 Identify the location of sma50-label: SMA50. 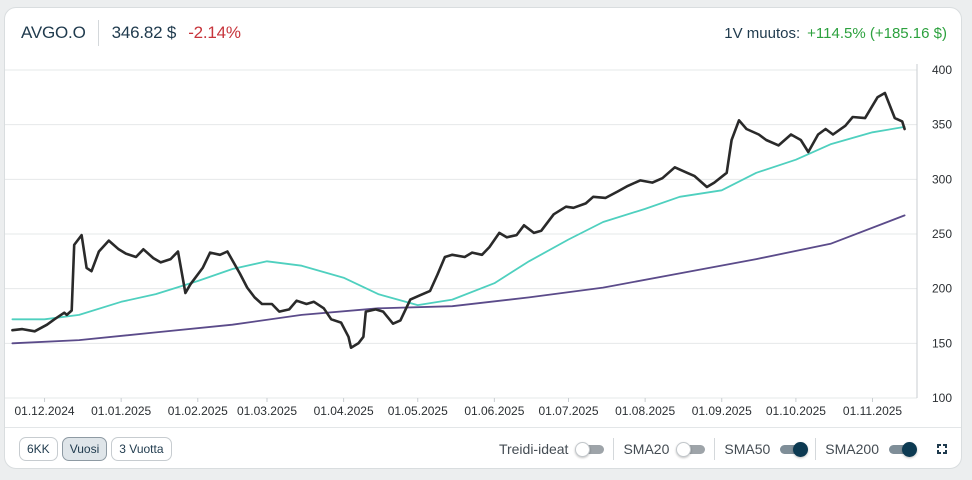
(747, 449).